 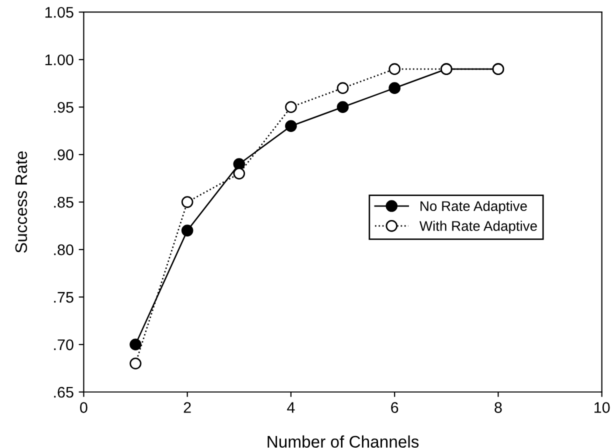 What do you see at coordinates (64, 154) in the screenshot?
I see `y-tick-label: .90` at bounding box center [64, 154].